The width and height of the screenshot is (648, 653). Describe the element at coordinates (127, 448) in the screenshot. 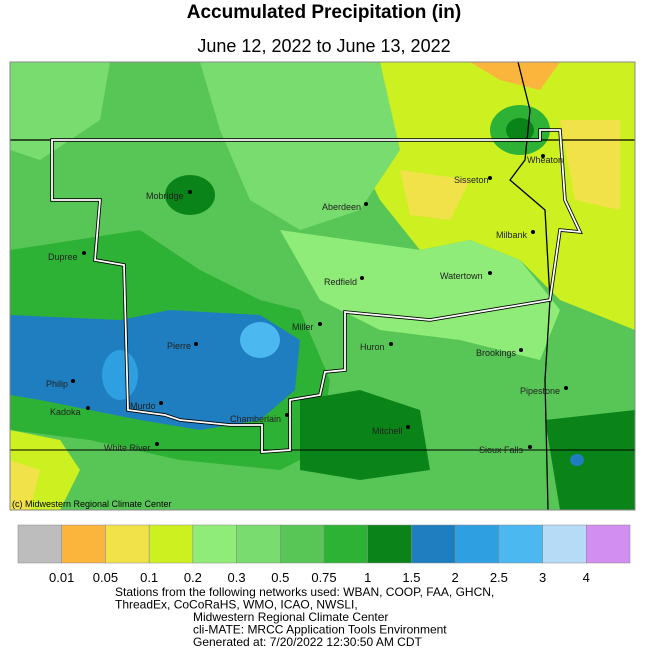

I see `city-label: White River` at that location.